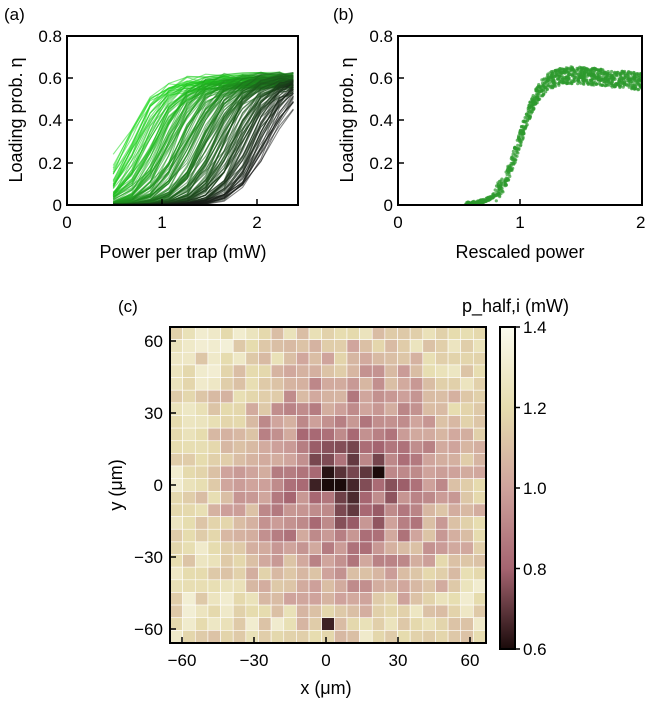 The height and width of the screenshot is (705, 645). What do you see at coordinates (254, 660) in the screenshot?
I see `panel-c-xtick-1: −30` at bounding box center [254, 660].